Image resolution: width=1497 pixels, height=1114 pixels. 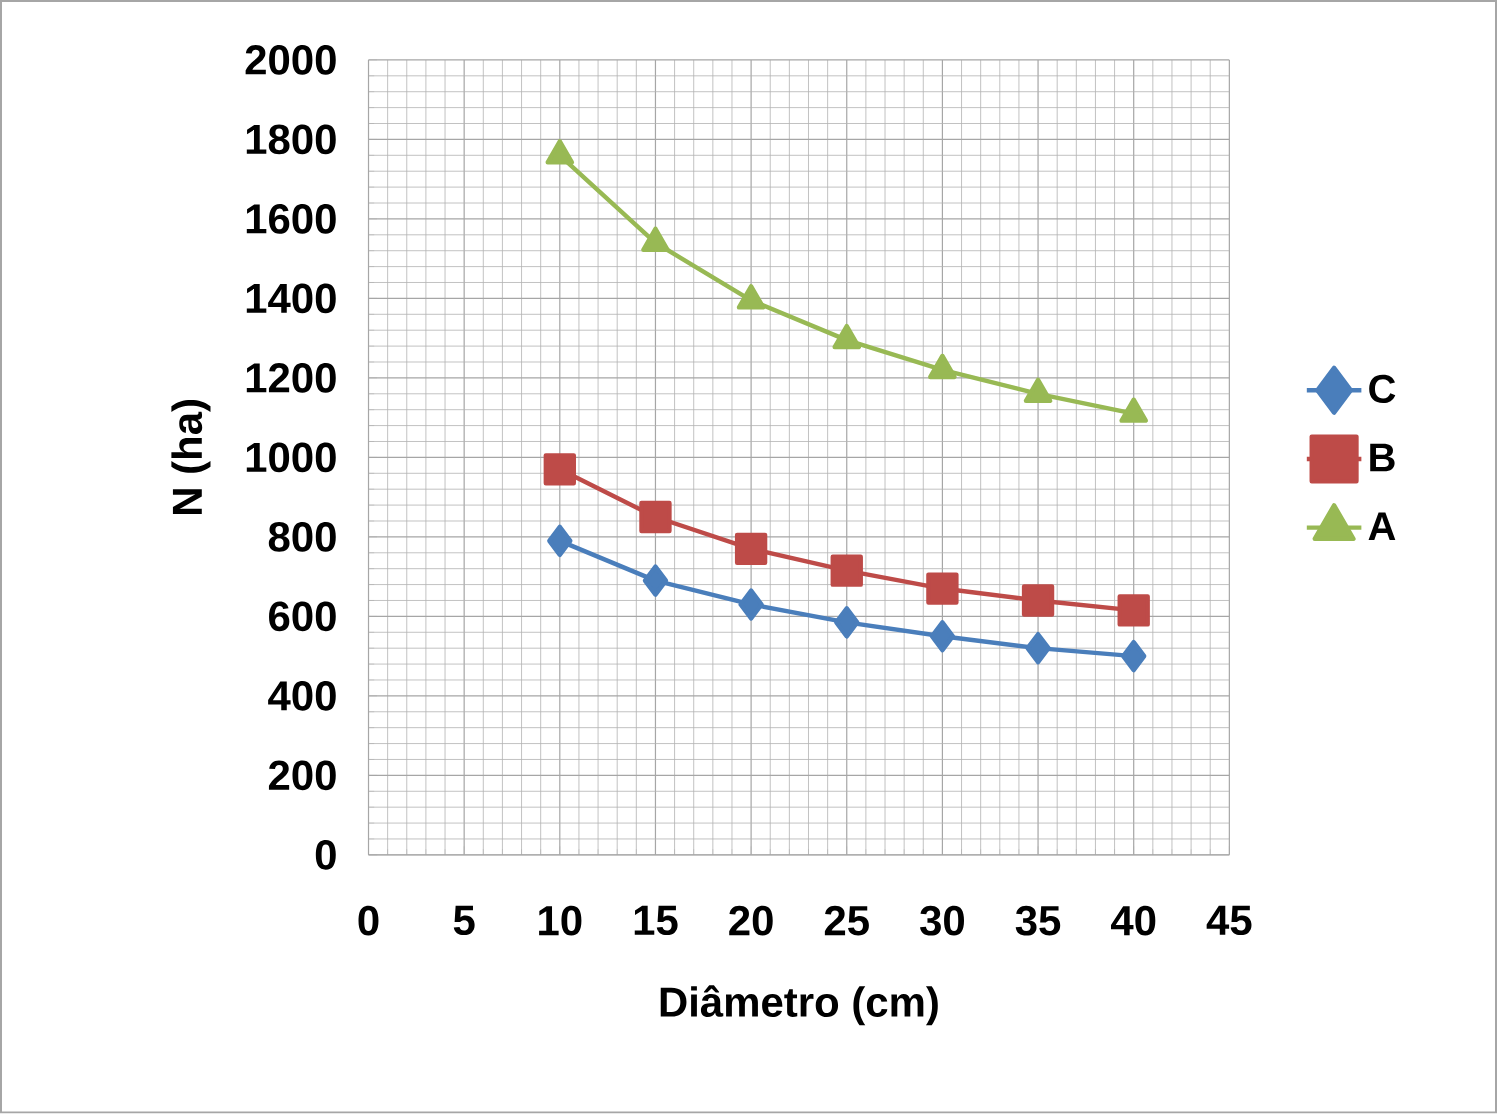 I want to click on y-axis-title: N (ha), so click(x=191, y=457).